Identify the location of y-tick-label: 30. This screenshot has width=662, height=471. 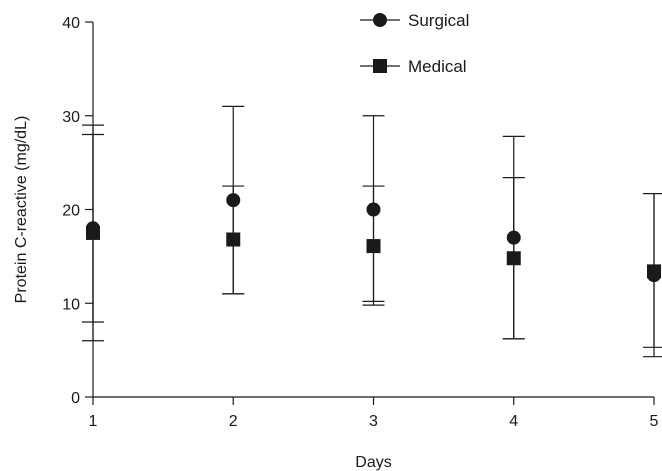
(71, 117).